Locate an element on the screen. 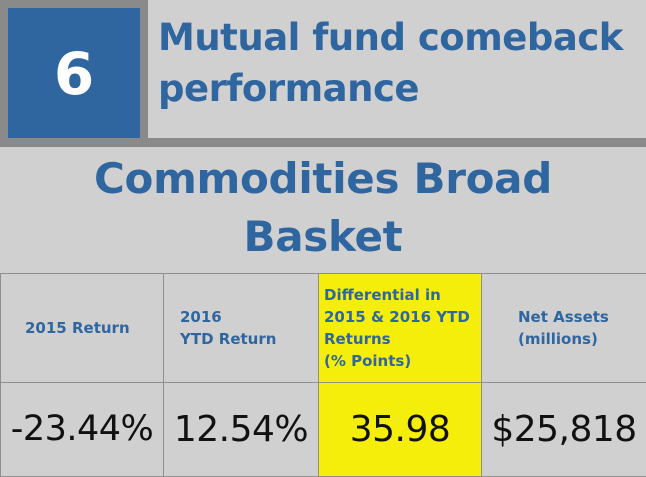  value-cell-differential: 35.98 is located at coordinates (400, 430).